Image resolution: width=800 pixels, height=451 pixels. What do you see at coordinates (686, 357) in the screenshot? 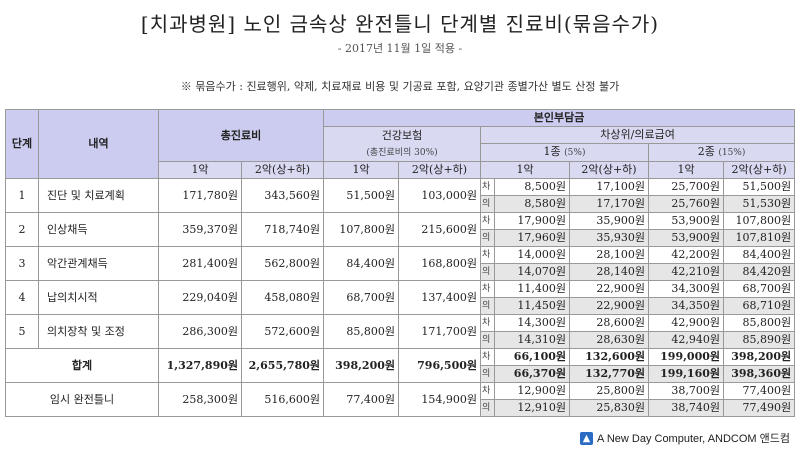
I see `type2-jaw1-value: 199,000원` at bounding box center [686, 357].